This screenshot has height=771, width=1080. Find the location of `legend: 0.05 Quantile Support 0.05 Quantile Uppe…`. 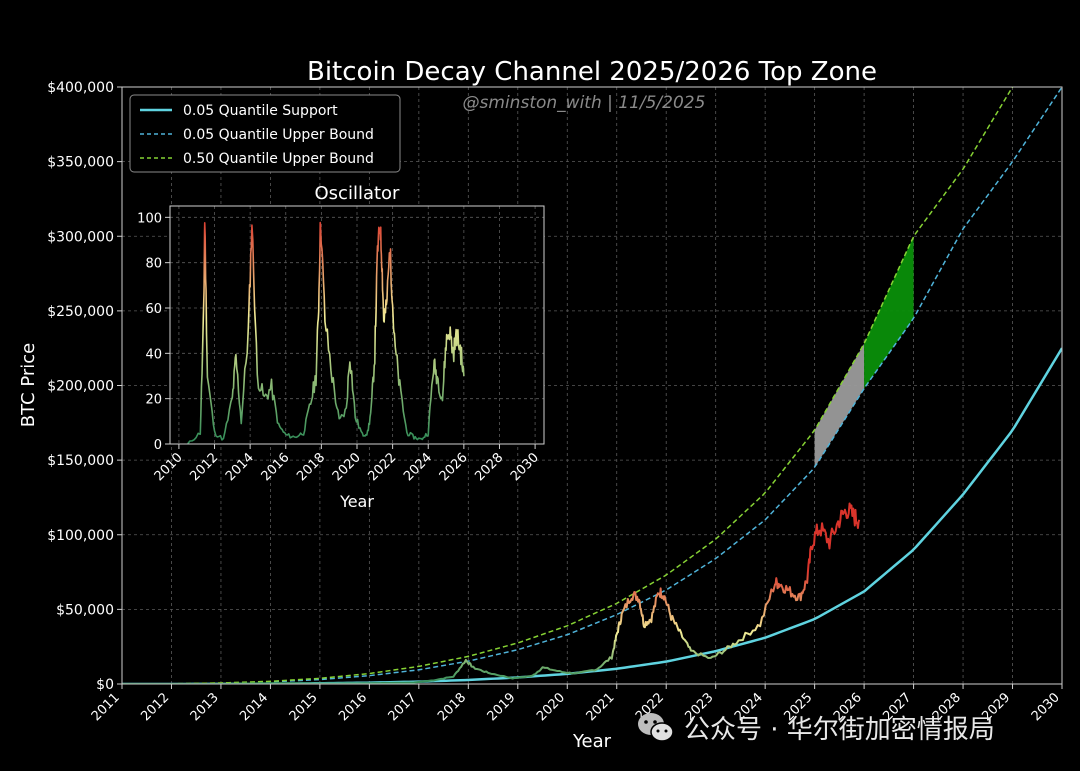

legend: 0.05 Quantile Support 0.05 Quantile Uppe… is located at coordinates (265, 133).